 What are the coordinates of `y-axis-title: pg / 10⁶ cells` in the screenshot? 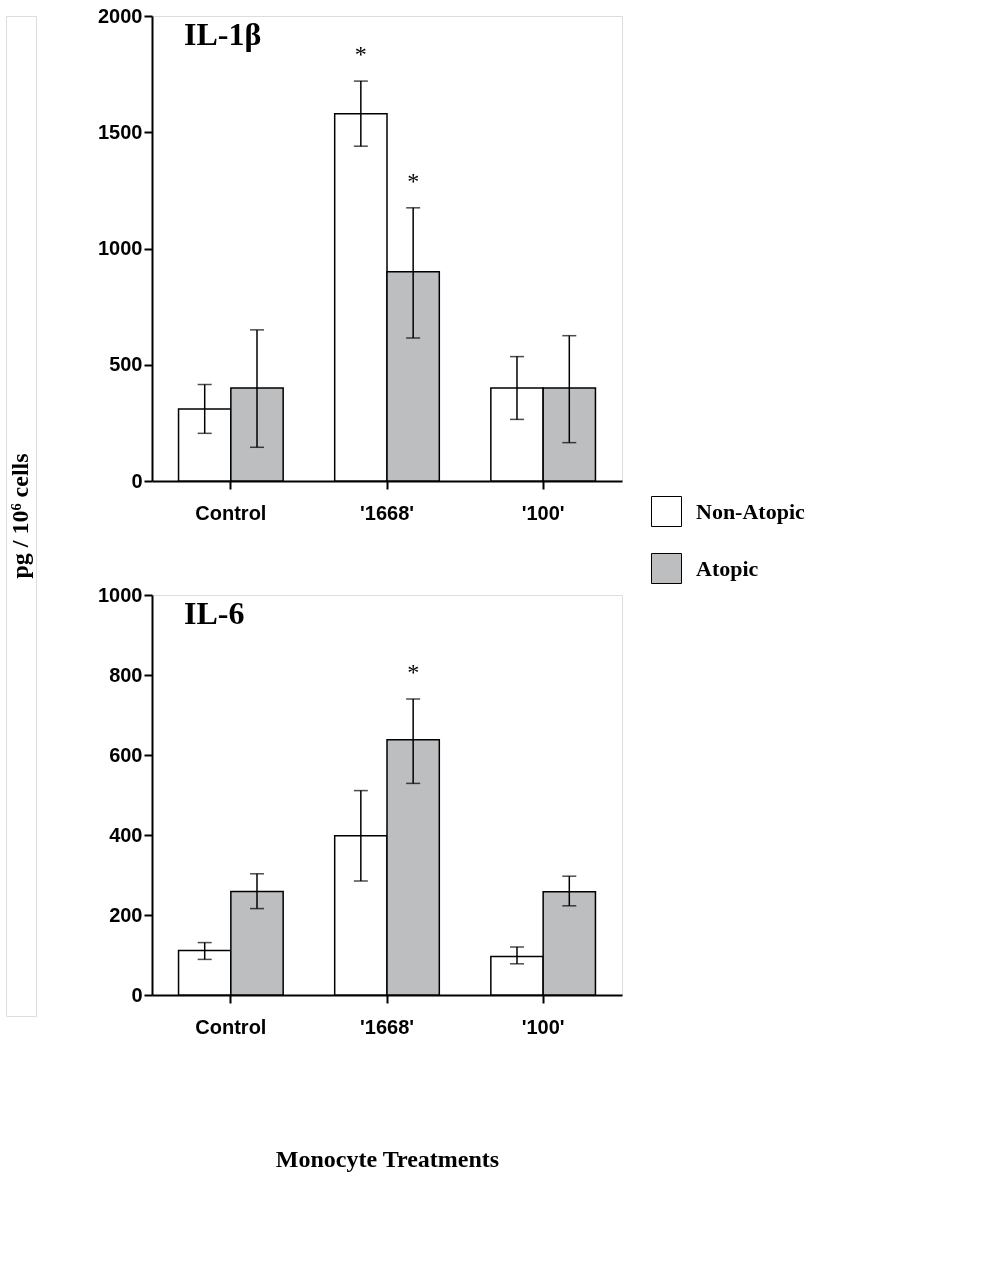 It's located at (20, 516).